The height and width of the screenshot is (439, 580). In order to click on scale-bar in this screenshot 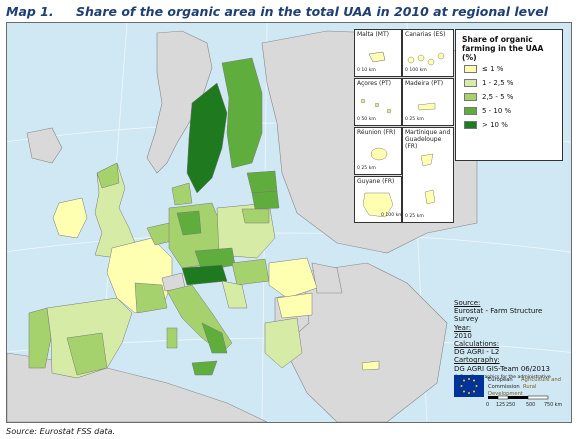, I will do `click(518, 397)`.